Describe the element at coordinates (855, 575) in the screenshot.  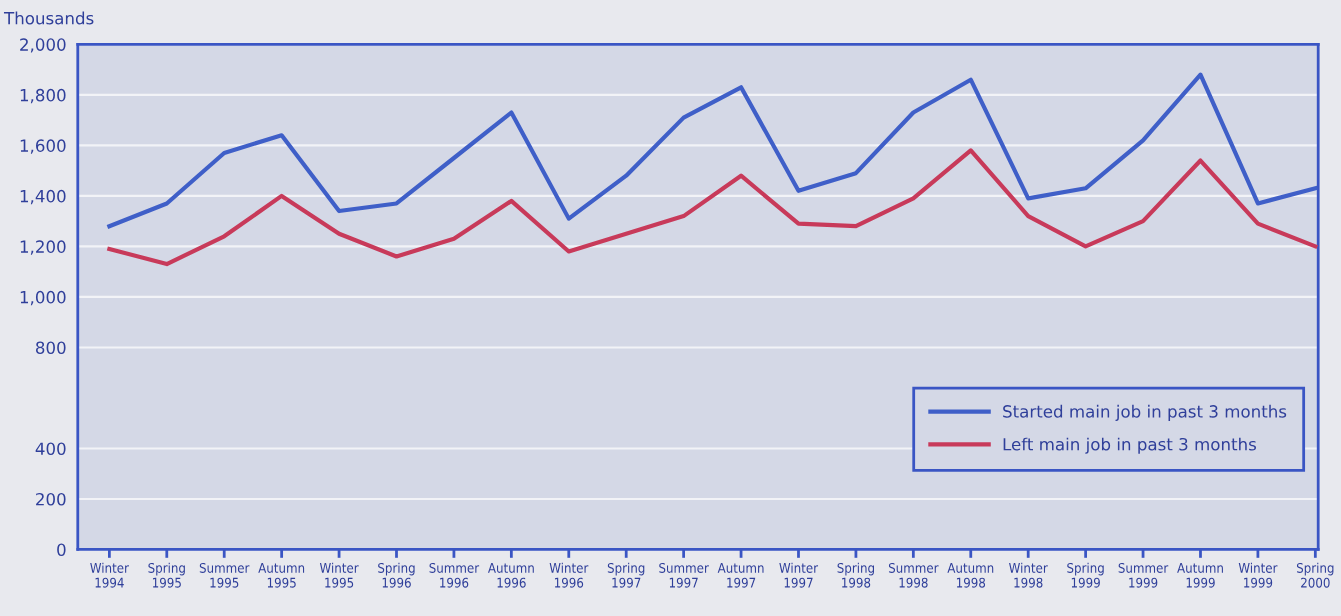
I see `x-tick-label: Spring 1998` at that location.